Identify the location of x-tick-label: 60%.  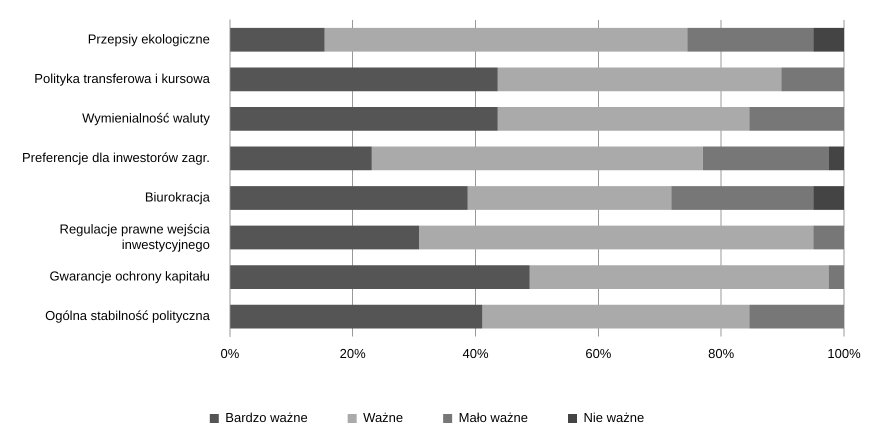
(598, 353).